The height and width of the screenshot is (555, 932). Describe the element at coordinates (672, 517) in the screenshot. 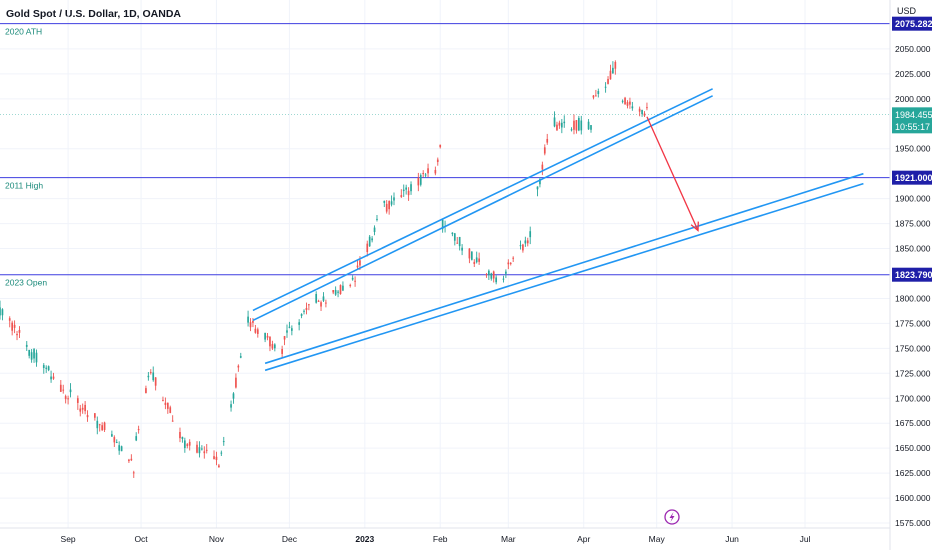

I see `lightning-bolt-icon` at that location.